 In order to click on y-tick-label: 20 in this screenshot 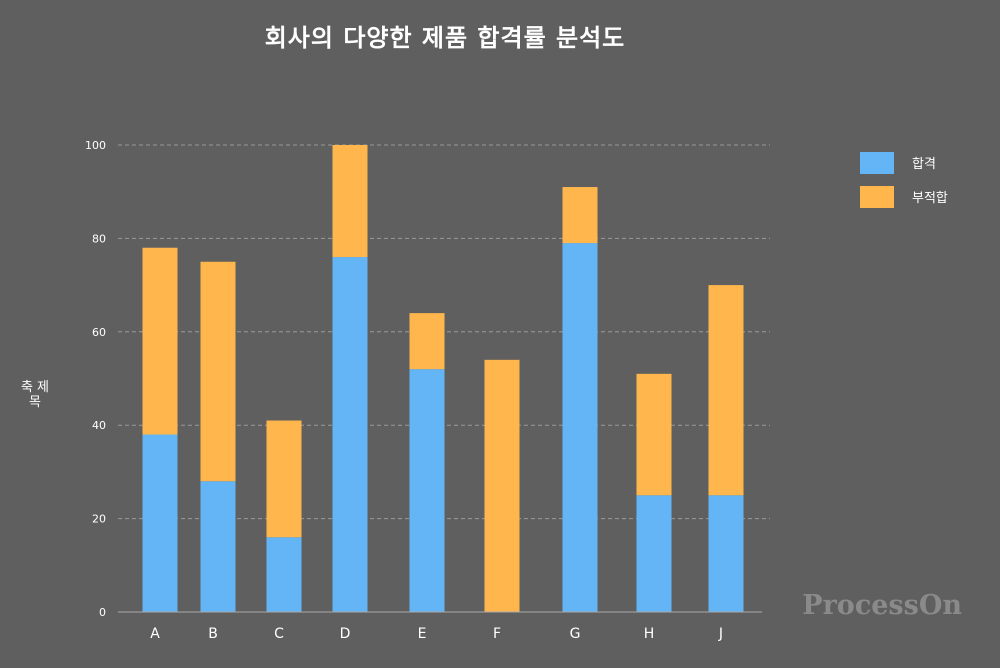, I will do `click(99, 519)`.